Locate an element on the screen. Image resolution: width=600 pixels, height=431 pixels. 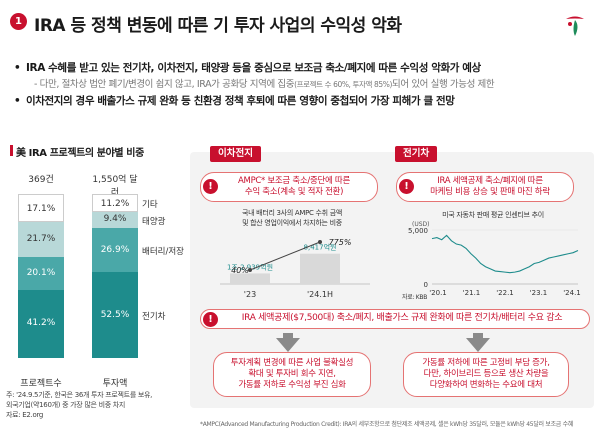
ev-result-line-2: 다만, 하이브리드 등으로 생산 차량을 is located at coordinates (486, 374).